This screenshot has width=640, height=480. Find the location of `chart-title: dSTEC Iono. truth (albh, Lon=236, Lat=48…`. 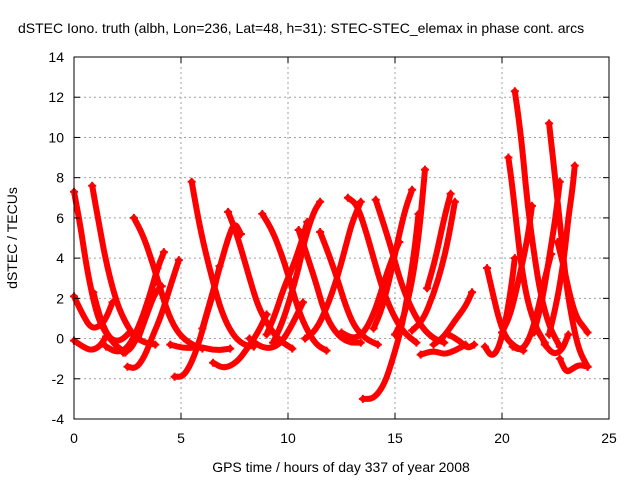

chart-title: dSTEC Iono. truth (albh, Lon=236, Lat=48… is located at coordinates (301, 28).